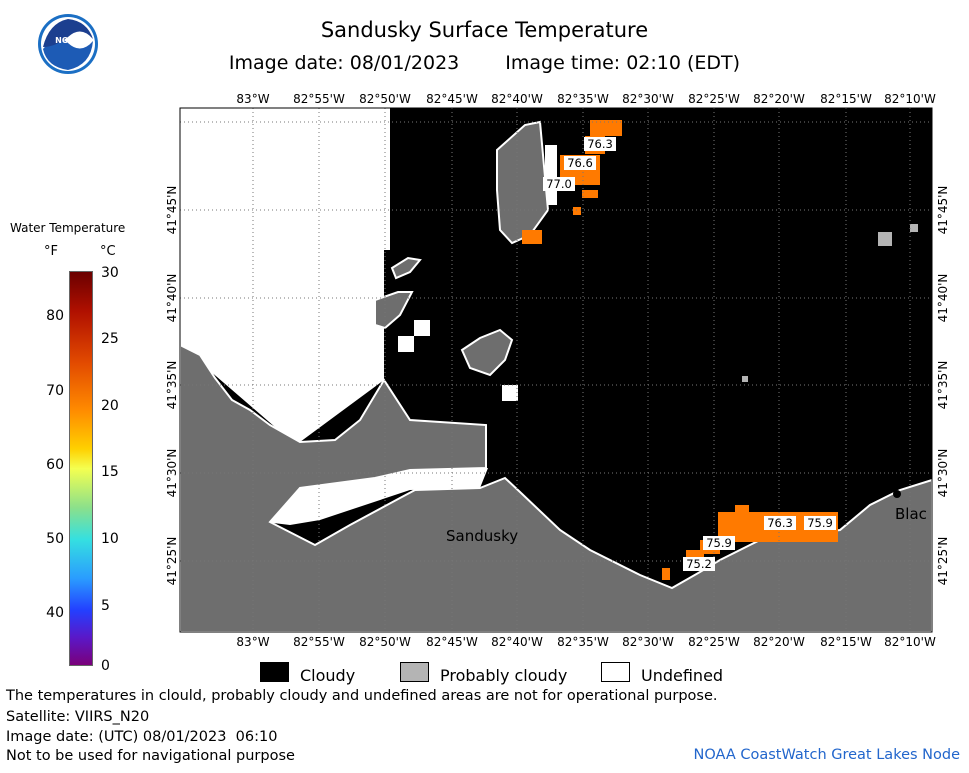  I want to click on fahrenheit-tick: 50, so click(55, 539).